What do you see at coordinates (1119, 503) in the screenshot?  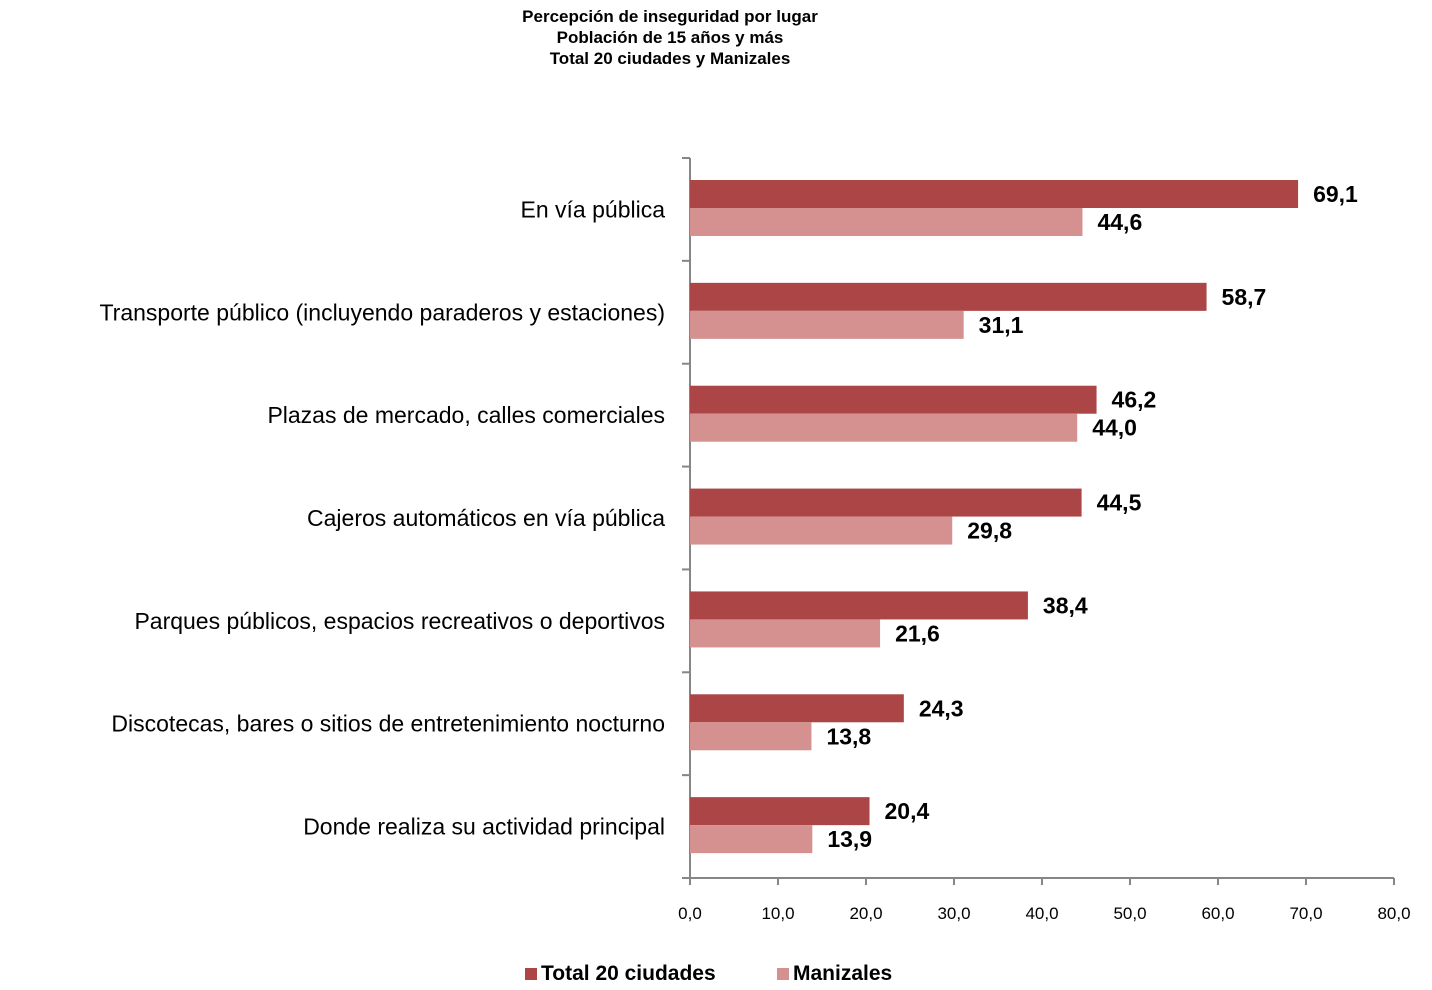 I see `data-label-total-20-ciudades: 44,5` at bounding box center [1119, 503].